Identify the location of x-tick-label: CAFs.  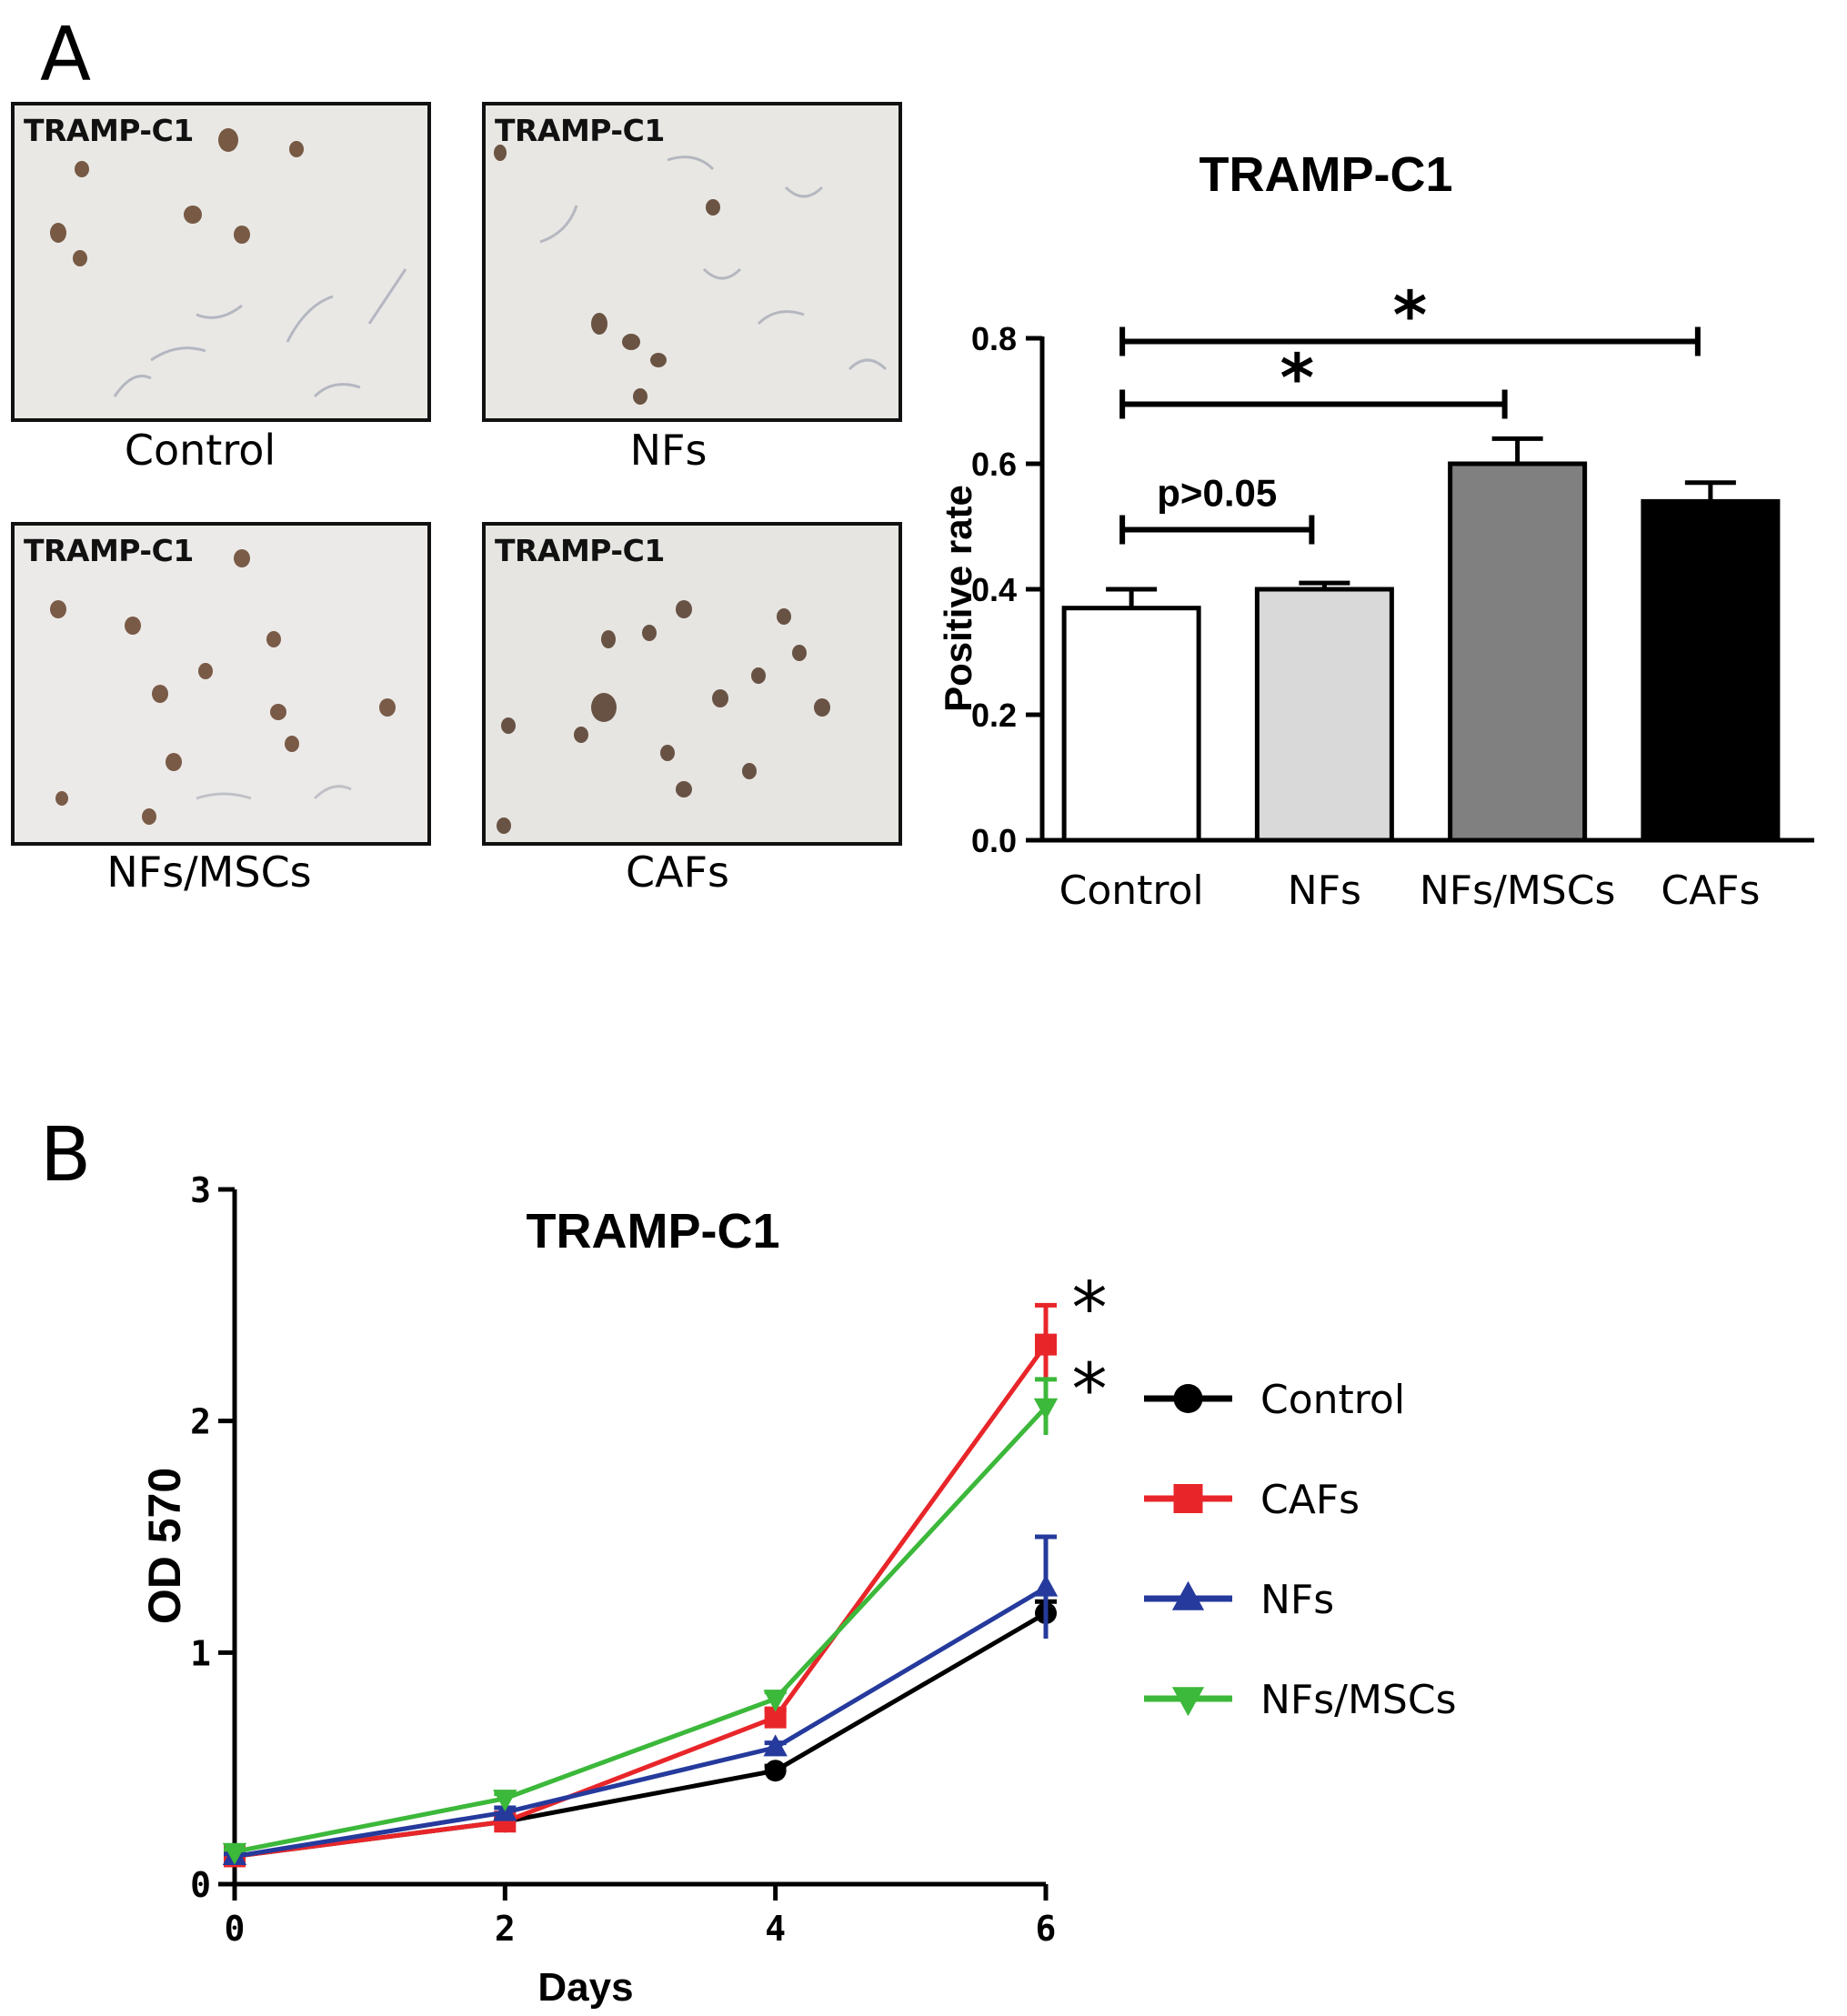
(1710, 891).